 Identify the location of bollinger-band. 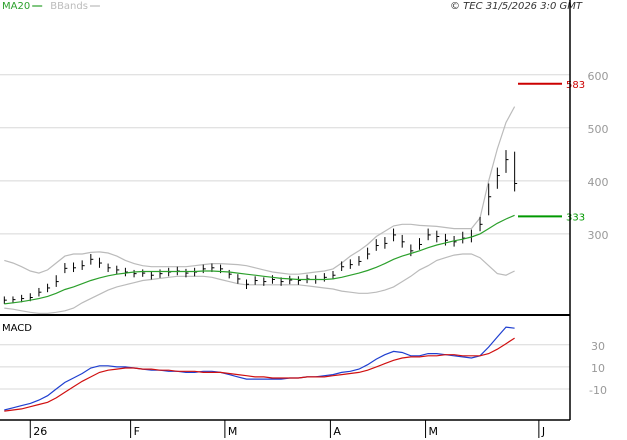
(259, 283).